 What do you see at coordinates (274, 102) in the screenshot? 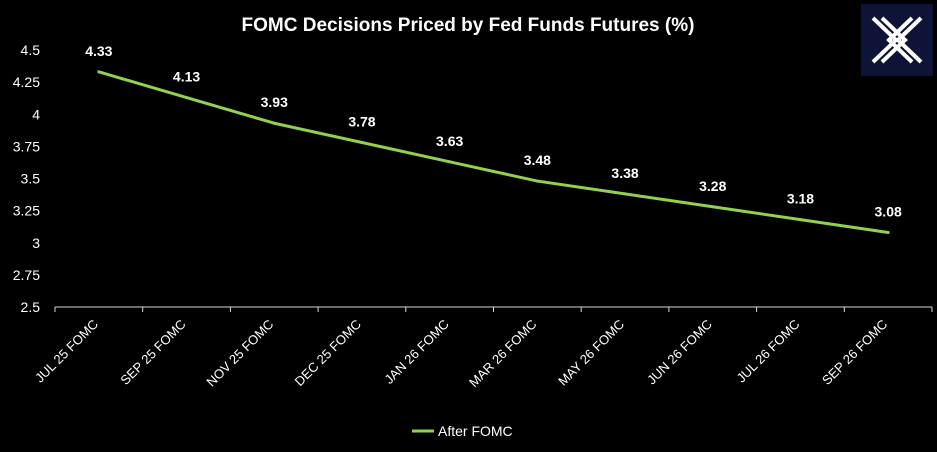
I see `data-label: 3.93` at bounding box center [274, 102].